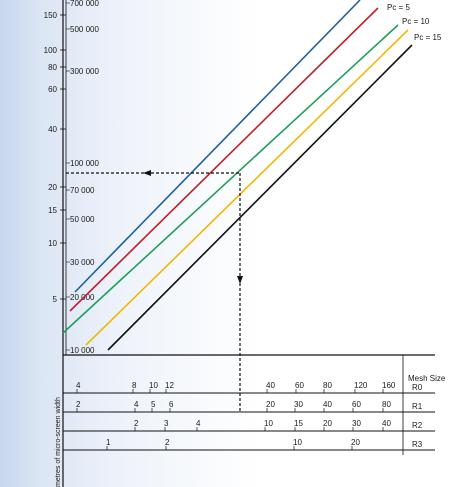 This screenshot has height=487, width=460. What do you see at coordinates (389, 385) in the screenshot?
I see `mesh-tick-label: 160` at bounding box center [389, 385].